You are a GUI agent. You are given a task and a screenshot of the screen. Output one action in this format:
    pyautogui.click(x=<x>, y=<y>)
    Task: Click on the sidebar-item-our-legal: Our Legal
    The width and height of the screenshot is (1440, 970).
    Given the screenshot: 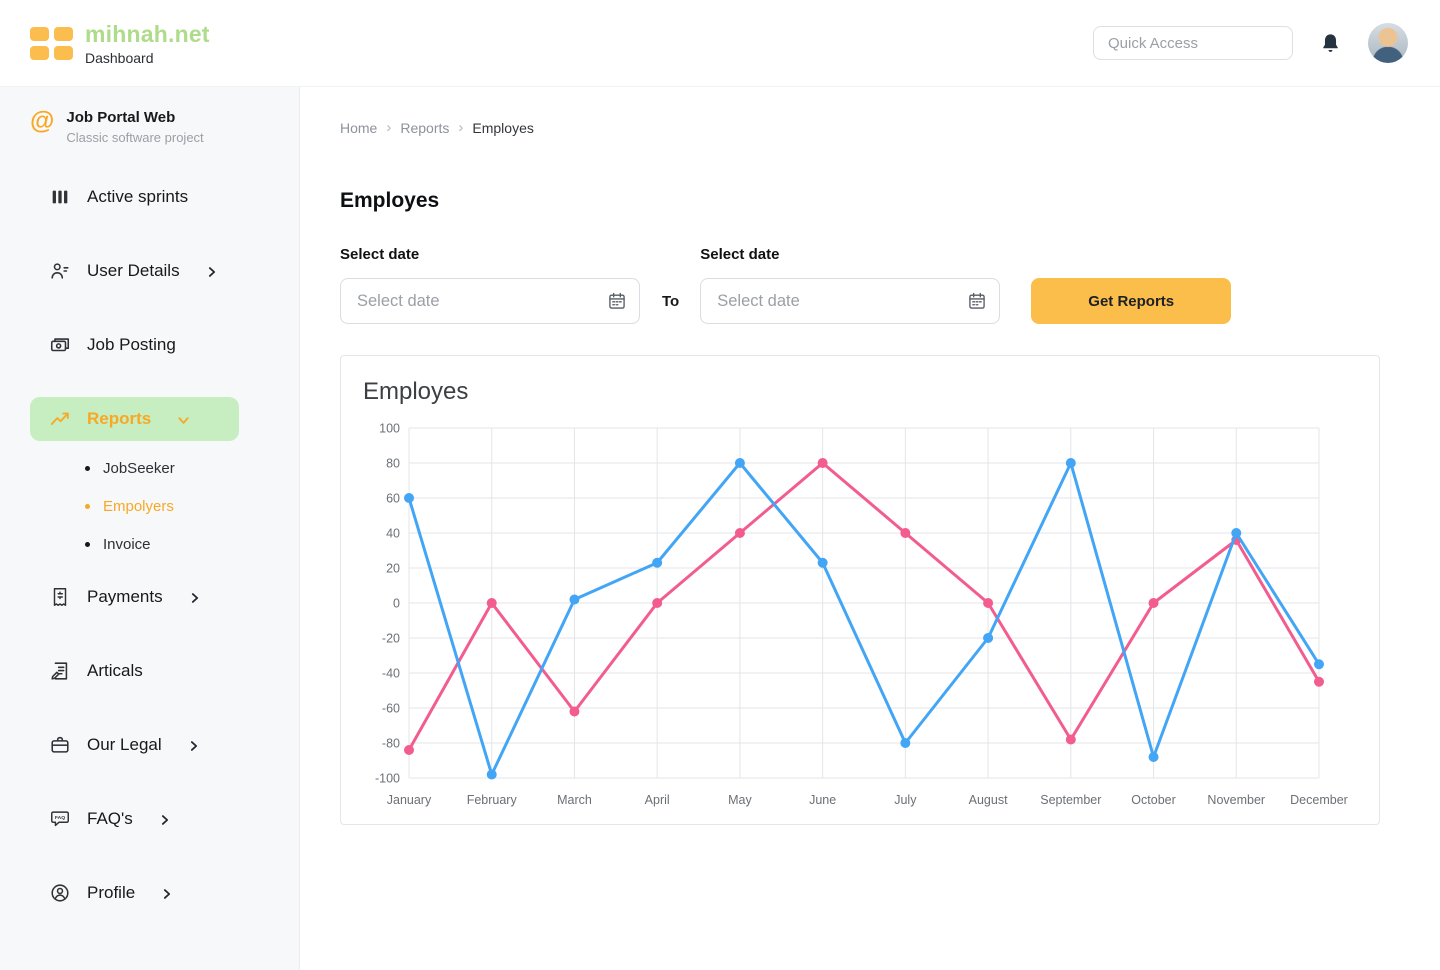 What is the action you would take?
    pyautogui.click(x=149, y=745)
    